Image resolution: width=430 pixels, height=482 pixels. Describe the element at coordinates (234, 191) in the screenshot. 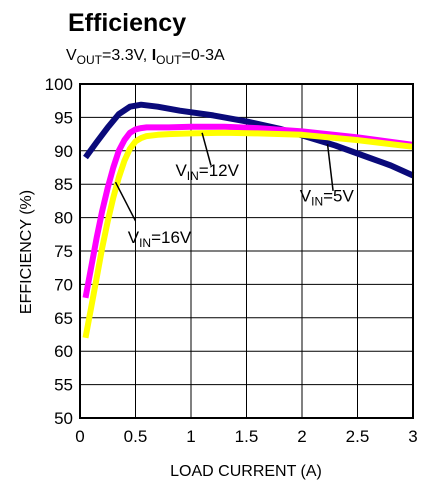

I see `annotations: VIN=12V VIN=5V VIN=16V` at that location.